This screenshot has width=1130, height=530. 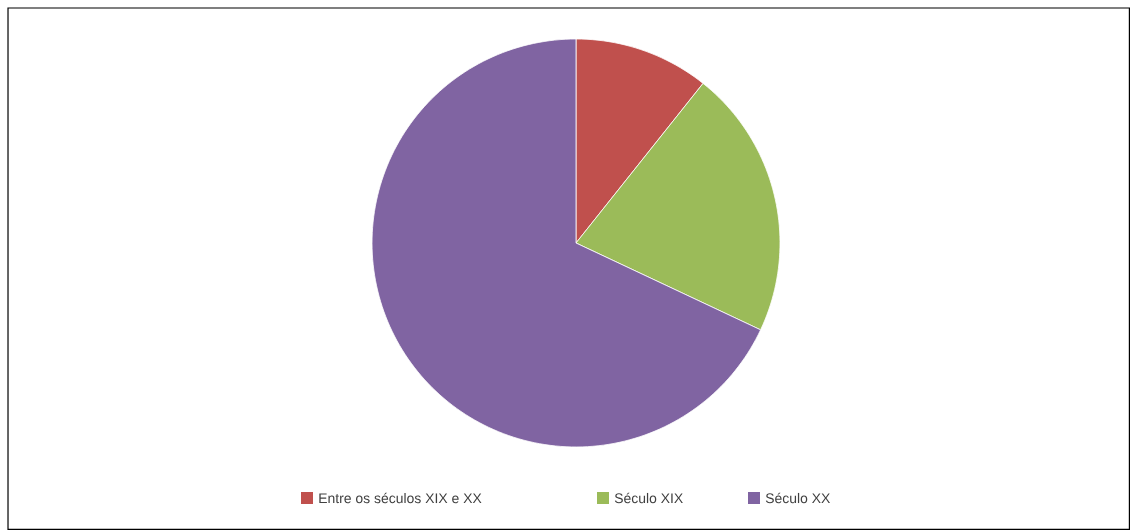 What do you see at coordinates (400, 498) in the screenshot?
I see `legend-label: Entre os séculos XIX e XX` at bounding box center [400, 498].